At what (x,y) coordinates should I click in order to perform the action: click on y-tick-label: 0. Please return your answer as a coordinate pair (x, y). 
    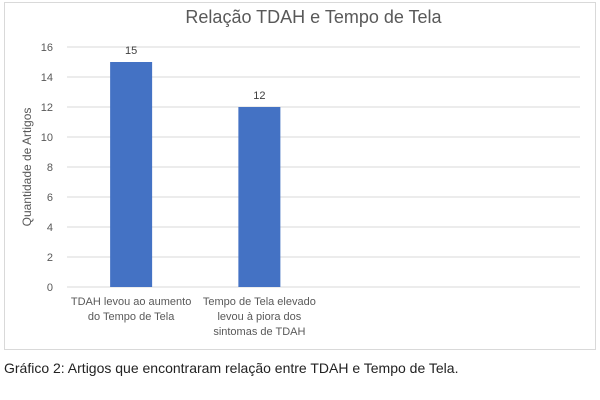
    Looking at the image, I should click on (50, 288).